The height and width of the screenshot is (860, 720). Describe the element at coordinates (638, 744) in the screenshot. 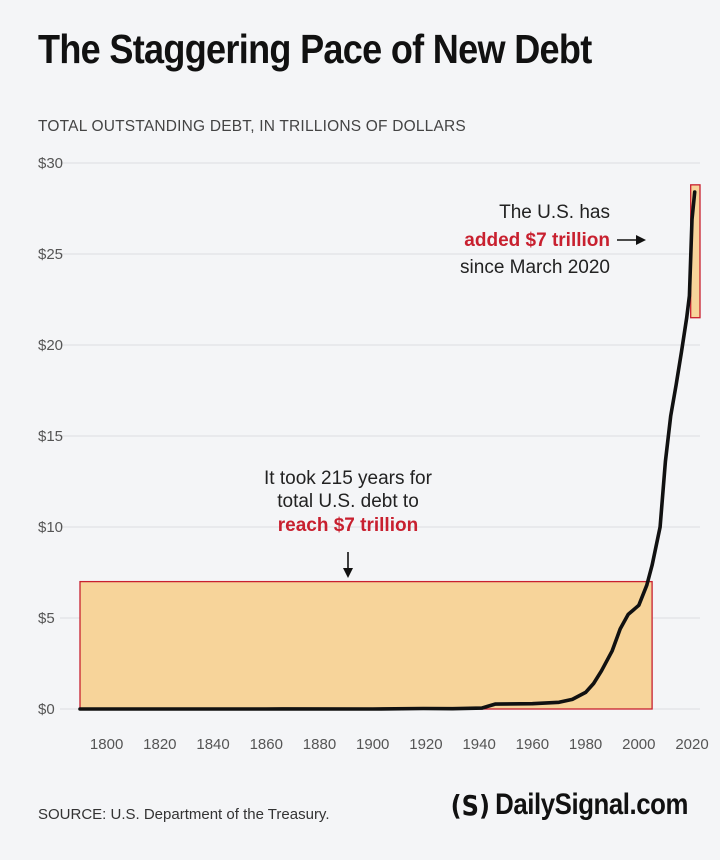

I see `x-tick-label: 2000` at that location.